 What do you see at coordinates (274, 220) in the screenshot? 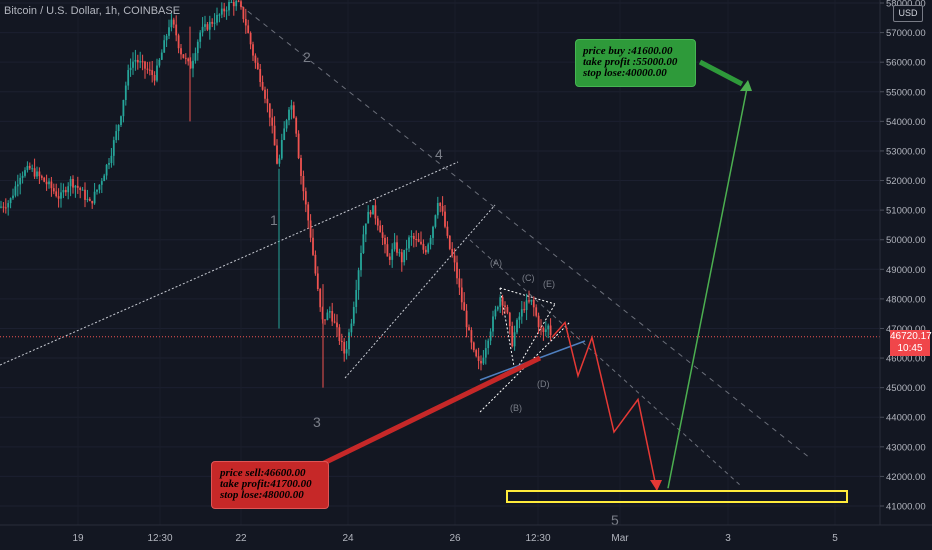
I see `wave-label-1: 1` at bounding box center [274, 220].